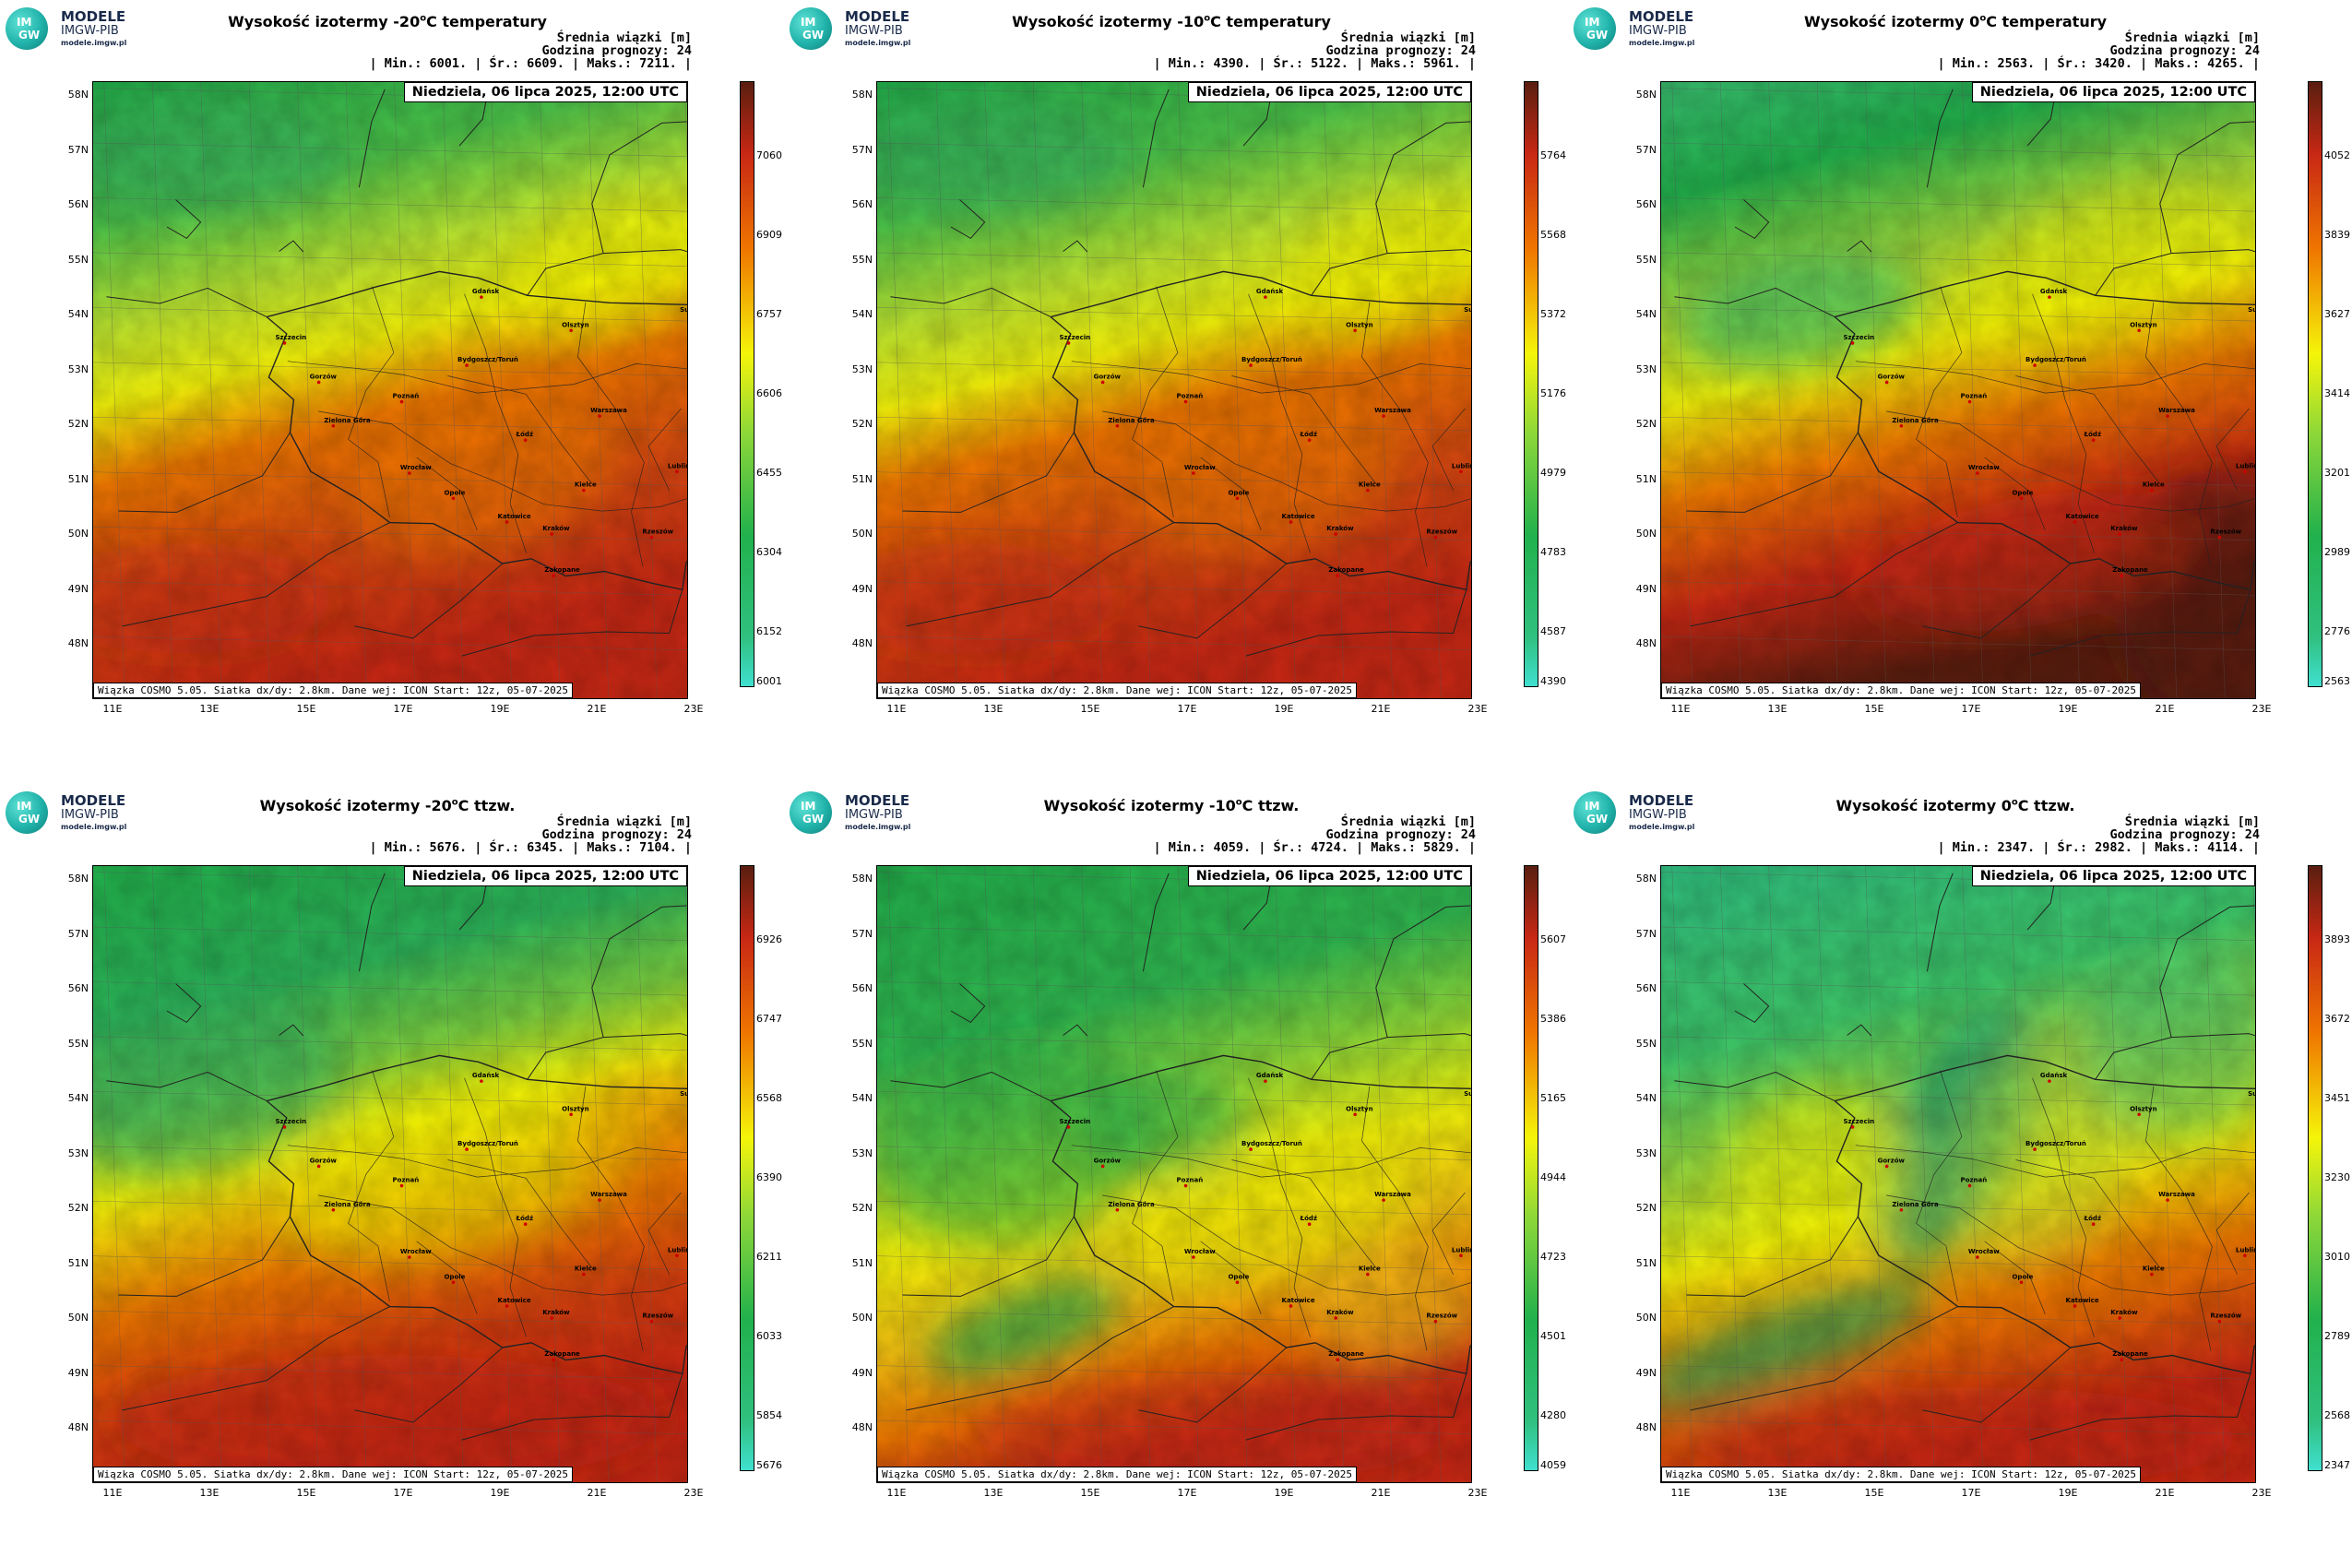 Image resolution: width=2352 pixels, height=1568 pixels. I want to click on longitude-tick: 11E, so click(896, 1493).